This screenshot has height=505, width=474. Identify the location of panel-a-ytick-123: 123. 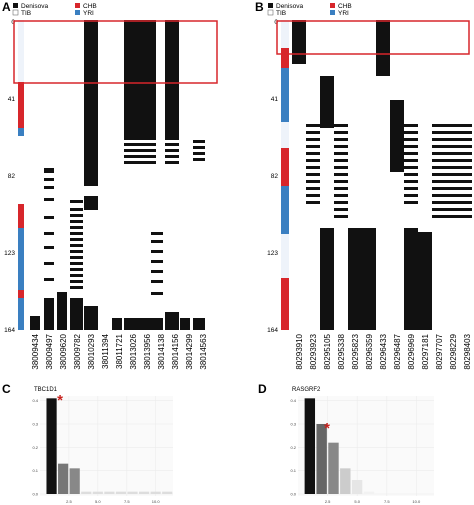
(9, 253).